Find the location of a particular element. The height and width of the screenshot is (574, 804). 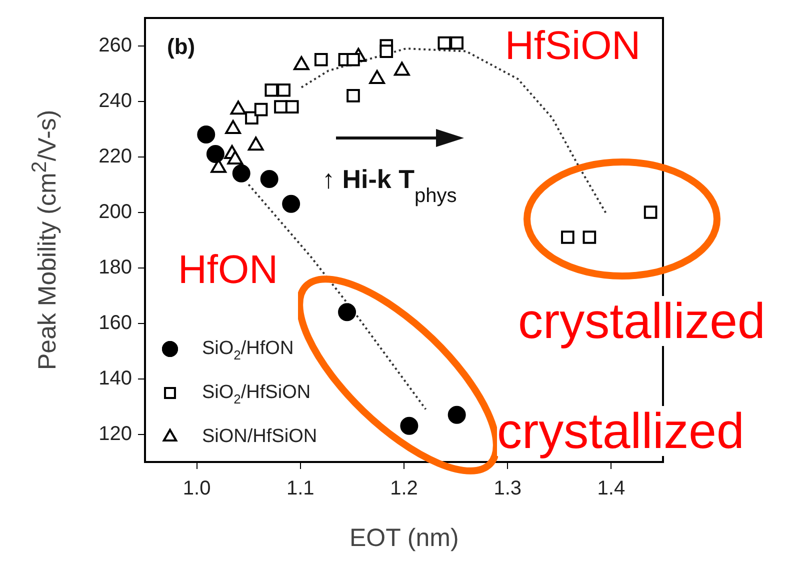

annotation: HfSiON is located at coordinates (573, 46).